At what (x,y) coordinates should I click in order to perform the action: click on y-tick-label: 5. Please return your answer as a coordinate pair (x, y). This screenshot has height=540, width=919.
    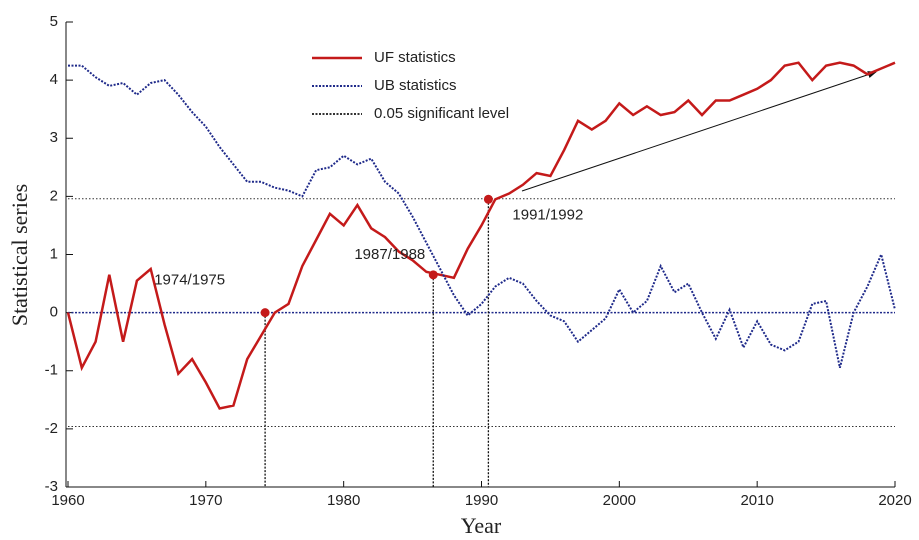
    Looking at the image, I should click on (54, 21).